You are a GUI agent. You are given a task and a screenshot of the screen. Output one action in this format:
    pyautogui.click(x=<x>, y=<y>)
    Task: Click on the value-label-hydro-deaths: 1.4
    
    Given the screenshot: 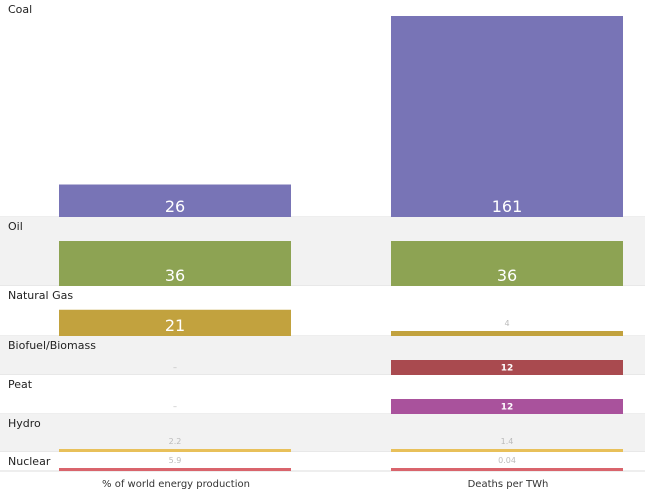 What is the action you would take?
    pyautogui.click(x=507, y=441)
    